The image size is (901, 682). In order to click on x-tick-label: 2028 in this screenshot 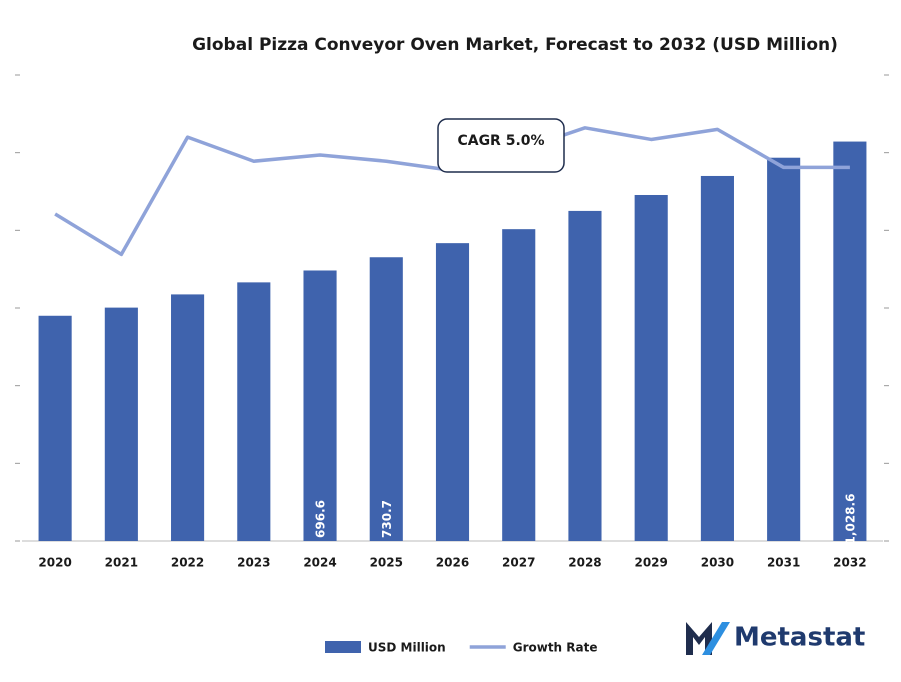, I will do `click(584, 563)`.